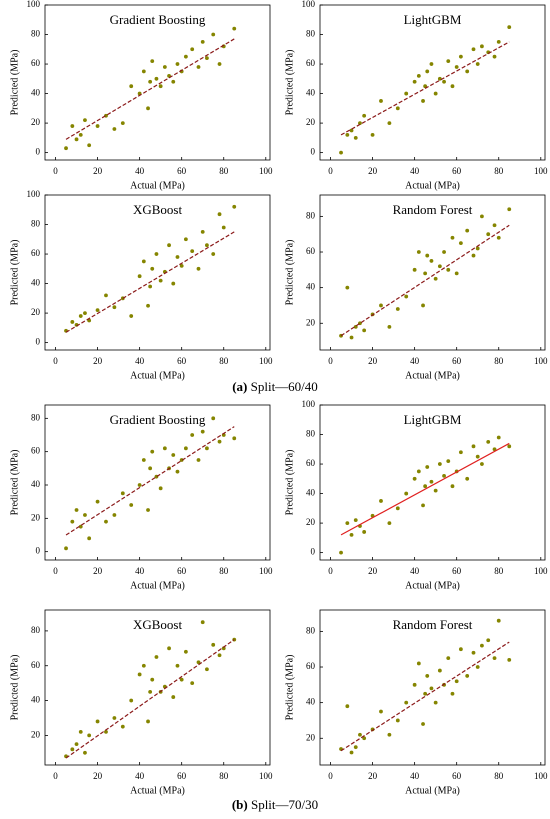 The height and width of the screenshot is (819, 550). Describe the element at coordinates (433, 419) in the screenshot. I see `chart-title: LightGBM` at that location.